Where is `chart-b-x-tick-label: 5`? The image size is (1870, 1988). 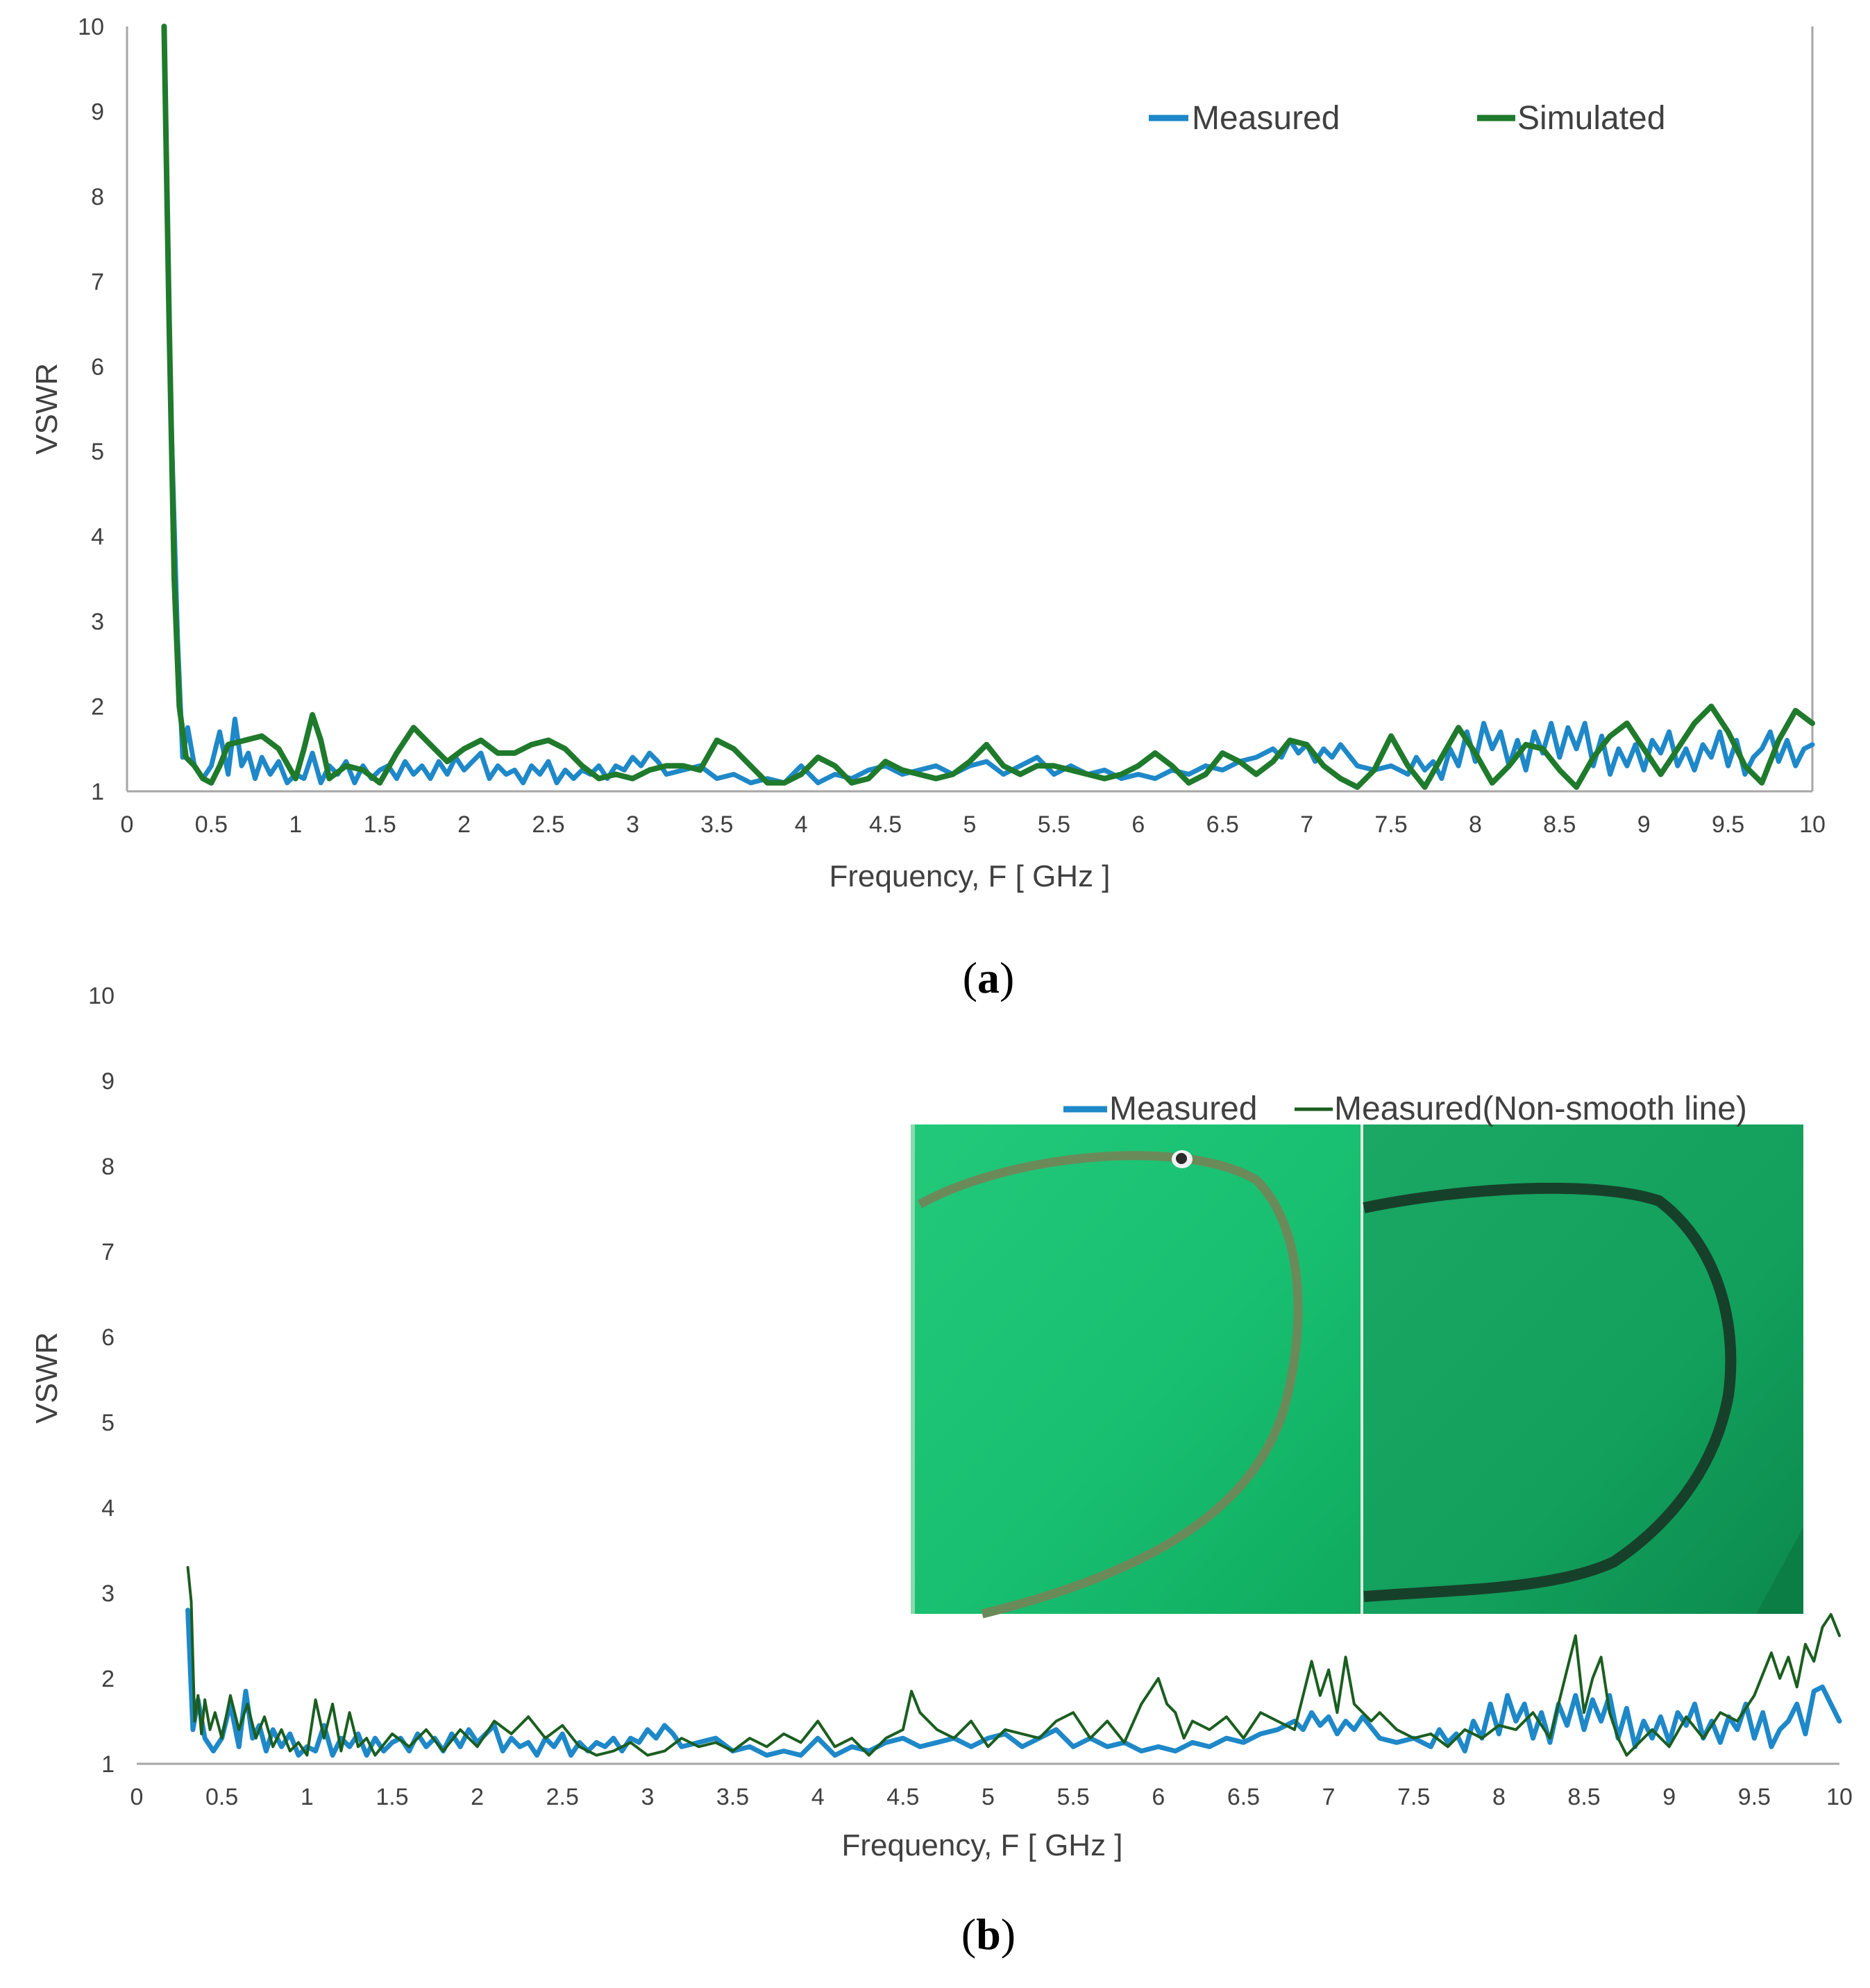 chart-b-x-tick-label: 5 is located at coordinates (988, 1797).